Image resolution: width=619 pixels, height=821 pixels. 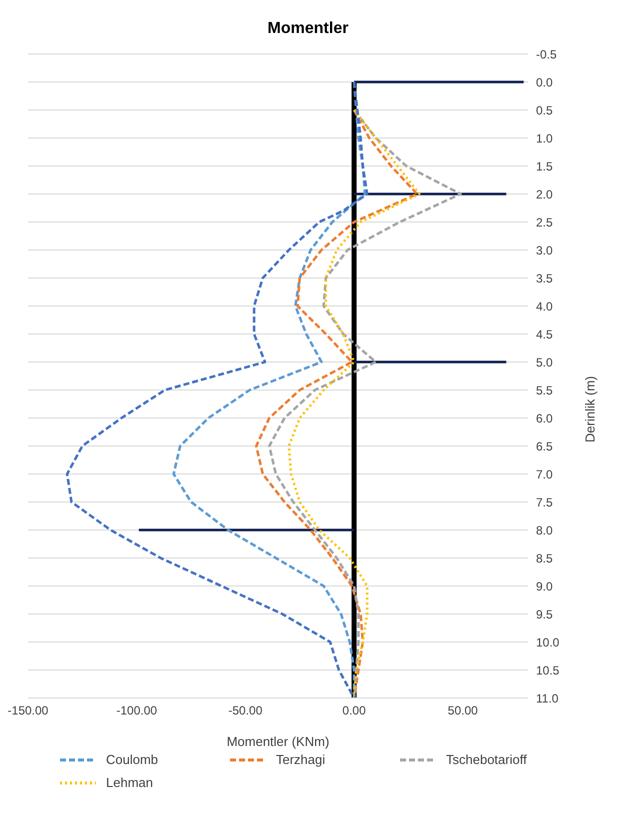 What do you see at coordinates (245, 711) in the screenshot?
I see `x-tick-label: -50.00` at bounding box center [245, 711].